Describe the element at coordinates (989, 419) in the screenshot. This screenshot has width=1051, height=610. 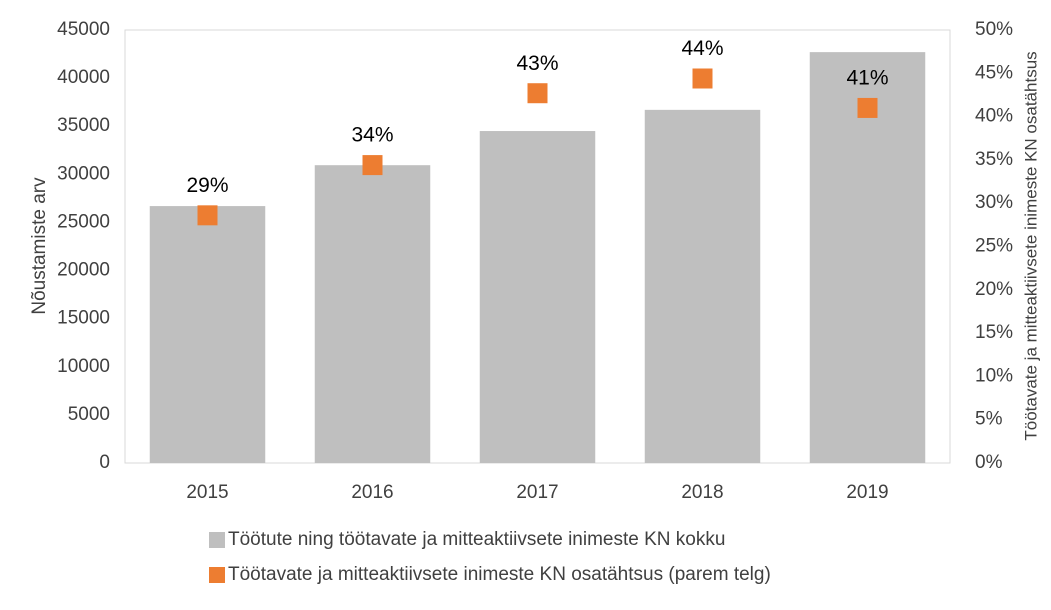
I see `y2-tick-label: 5%` at that location.